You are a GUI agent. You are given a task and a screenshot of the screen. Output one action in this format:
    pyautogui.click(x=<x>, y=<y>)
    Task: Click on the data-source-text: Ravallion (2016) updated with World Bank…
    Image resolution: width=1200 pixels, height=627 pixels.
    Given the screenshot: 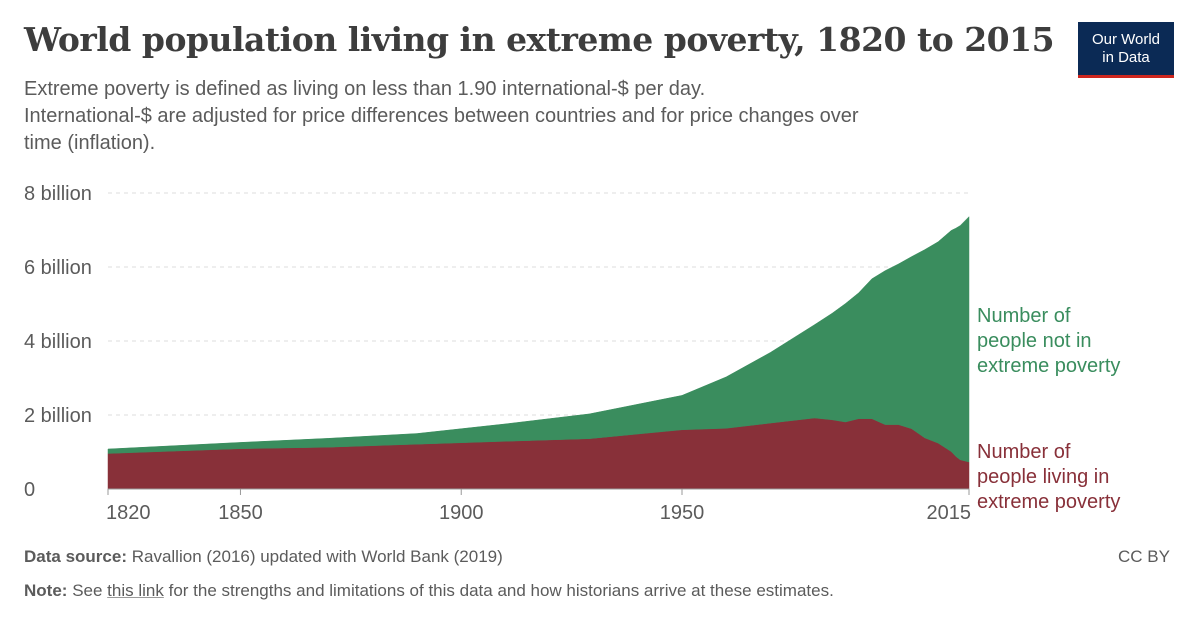 What is the action you would take?
    pyautogui.click(x=317, y=556)
    